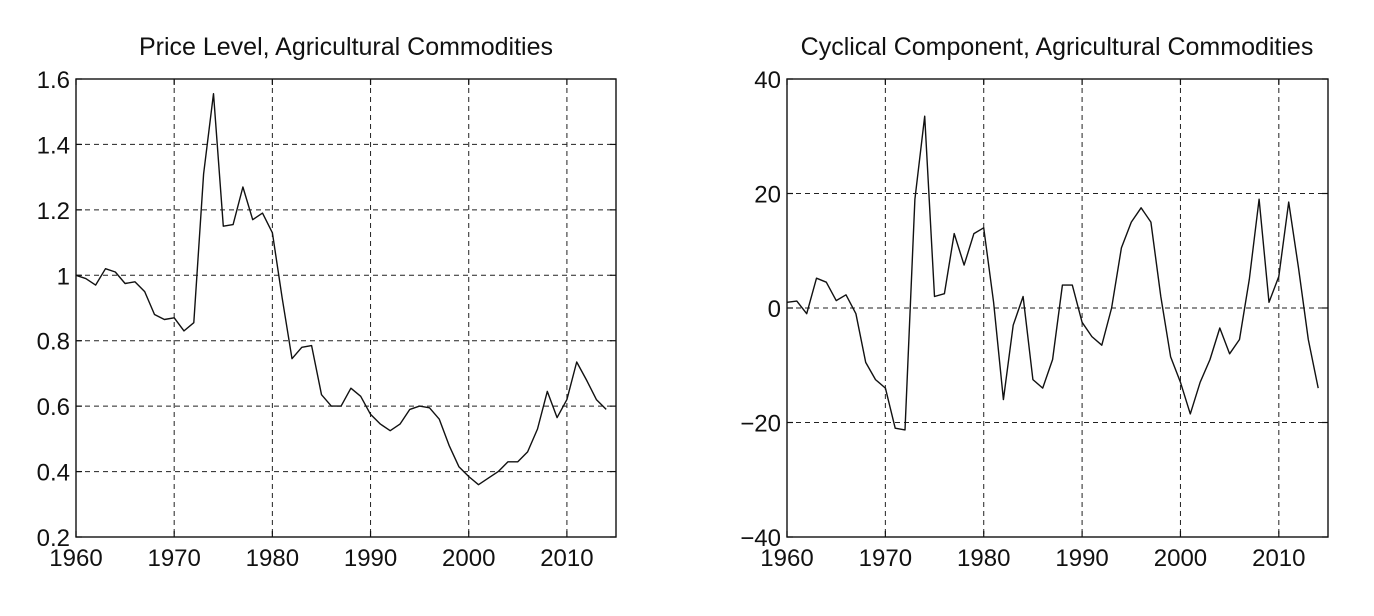 Image resolution: width=1374 pixels, height=616 pixels. I want to click on y-tick-label: 0, so click(774, 309).